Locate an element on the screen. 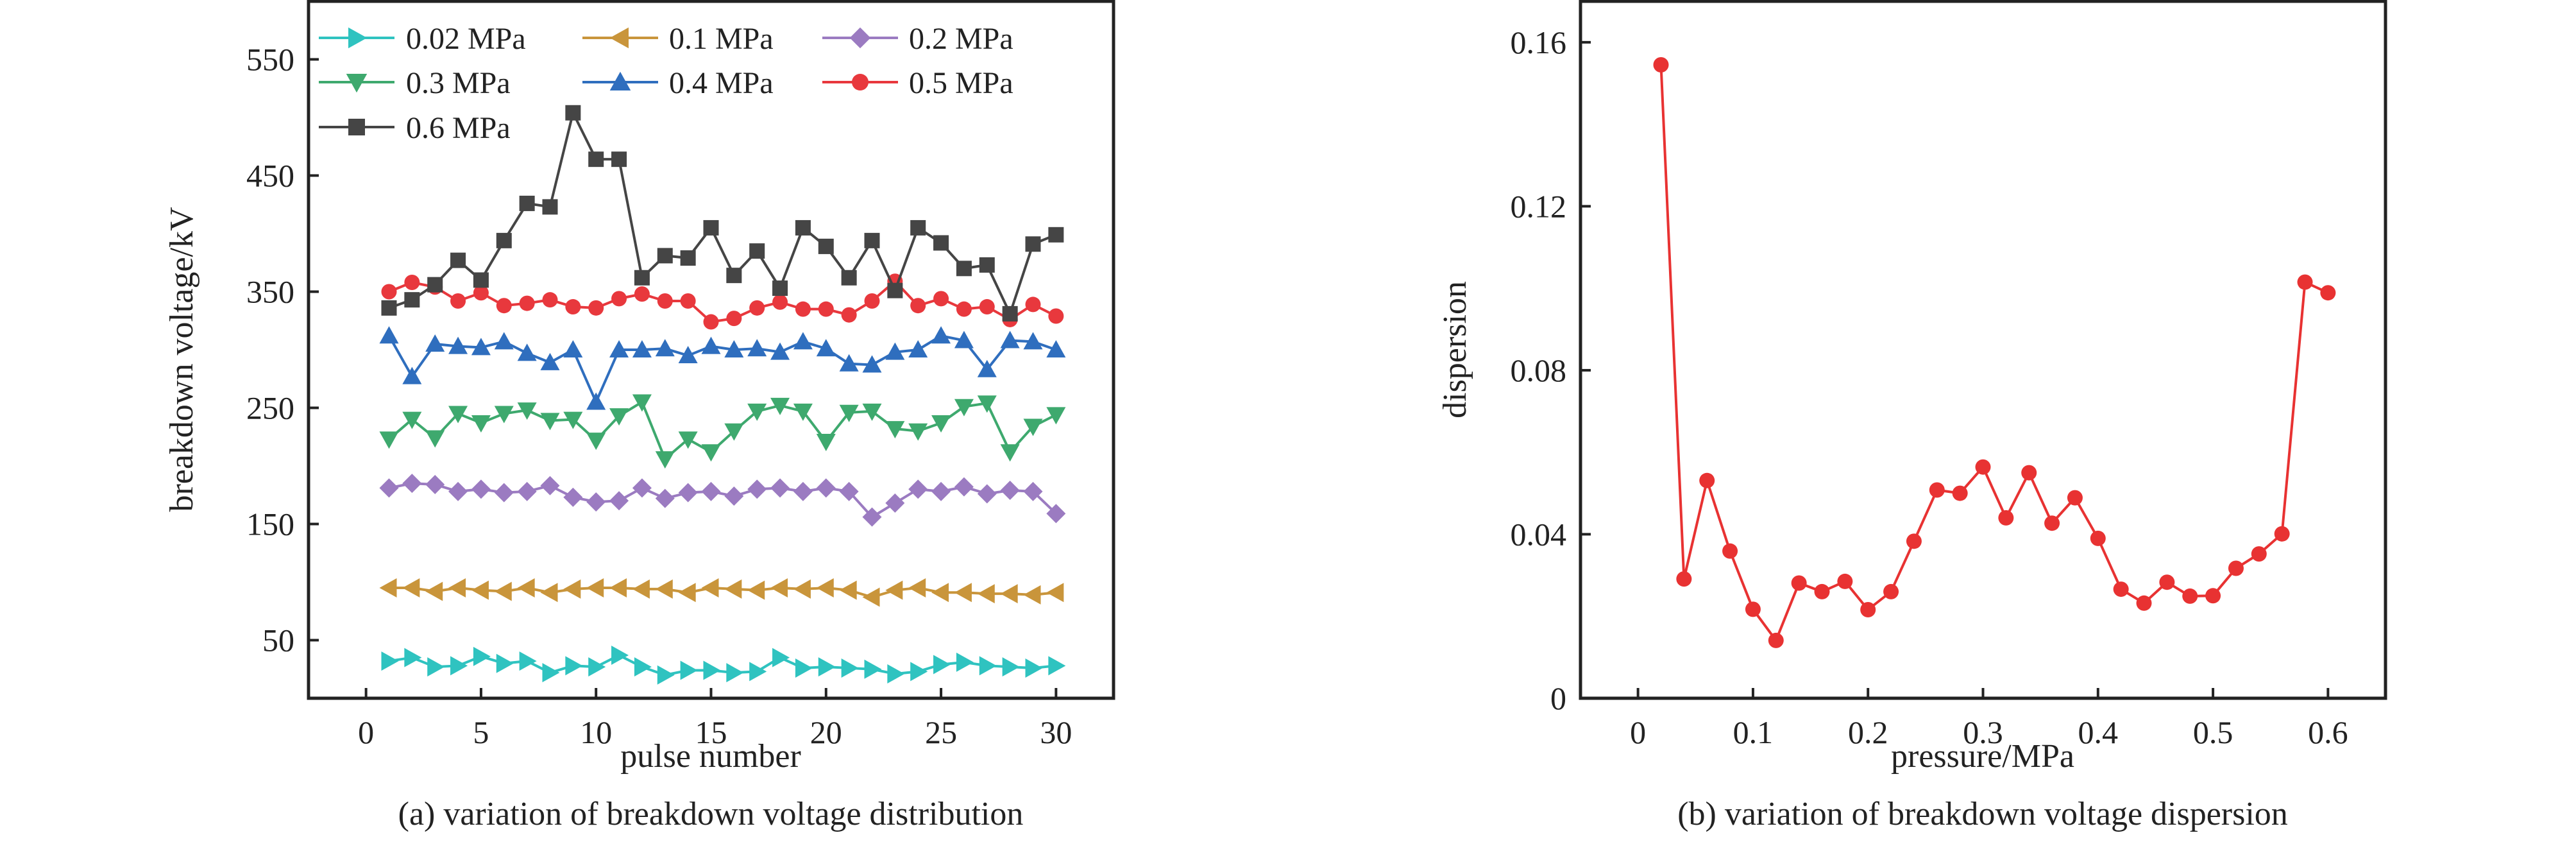  x-tick-label: 0.2 is located at coordinates (1868, 732).